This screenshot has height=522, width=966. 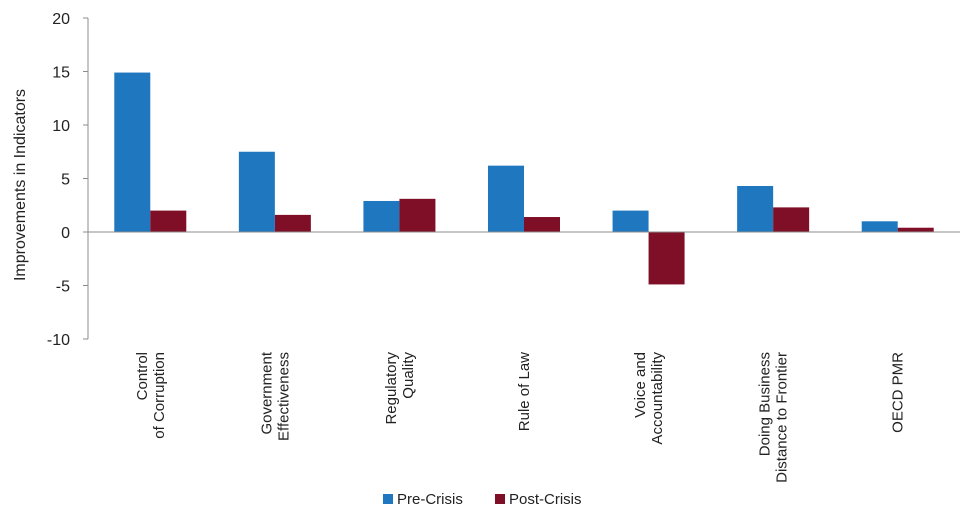 I want to click on x-category-label: Doing BusinessDistance to Frontier, so click(x=774, y=417).